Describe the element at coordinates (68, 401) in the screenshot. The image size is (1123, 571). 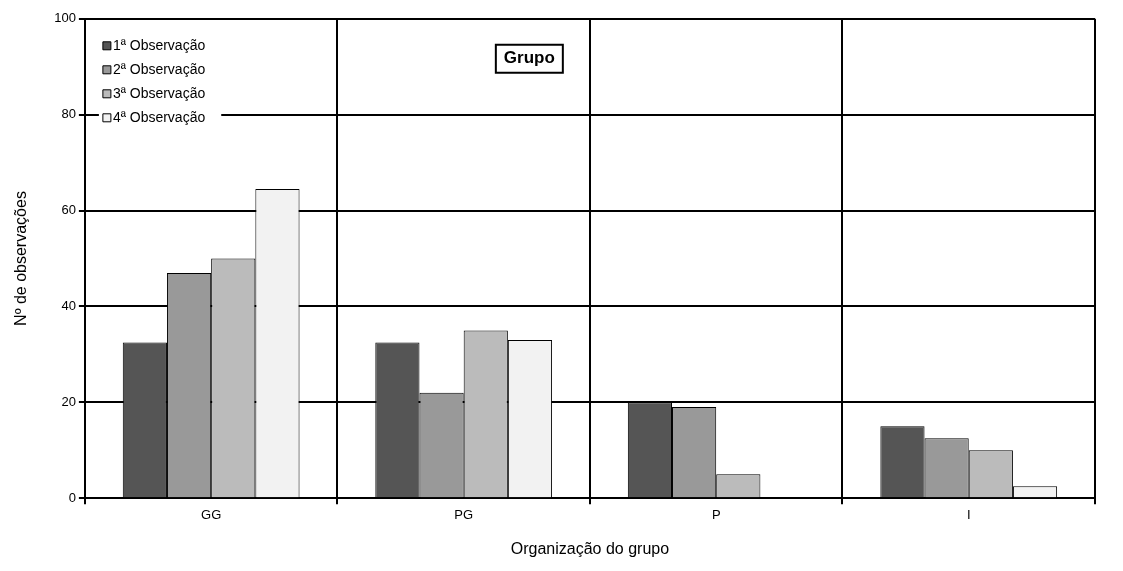
I see `y-tick-label: 20` at that location.